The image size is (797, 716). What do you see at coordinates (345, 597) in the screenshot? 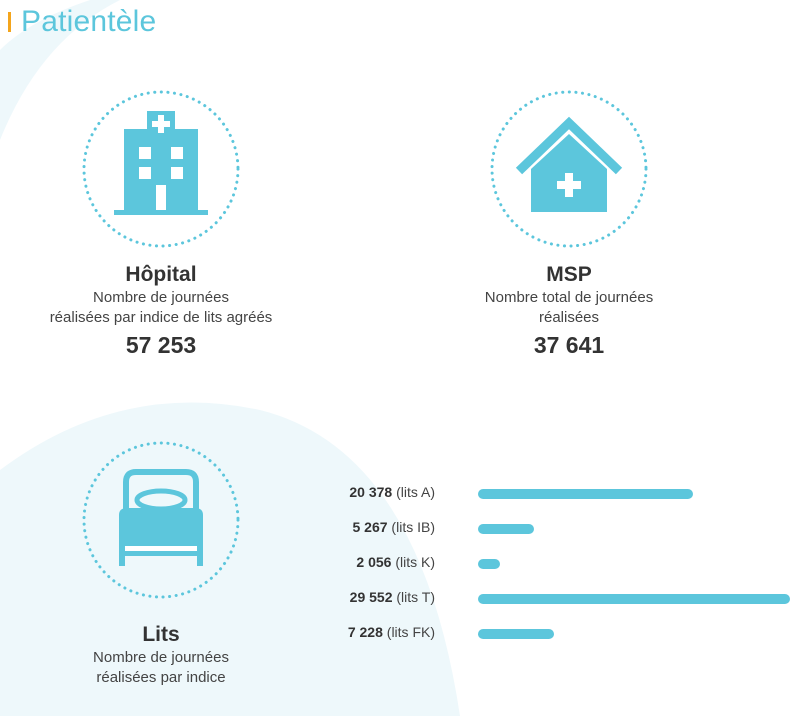
I see `bar-value-label: 29 552 (lits T)` at bounding box center [345, 597].